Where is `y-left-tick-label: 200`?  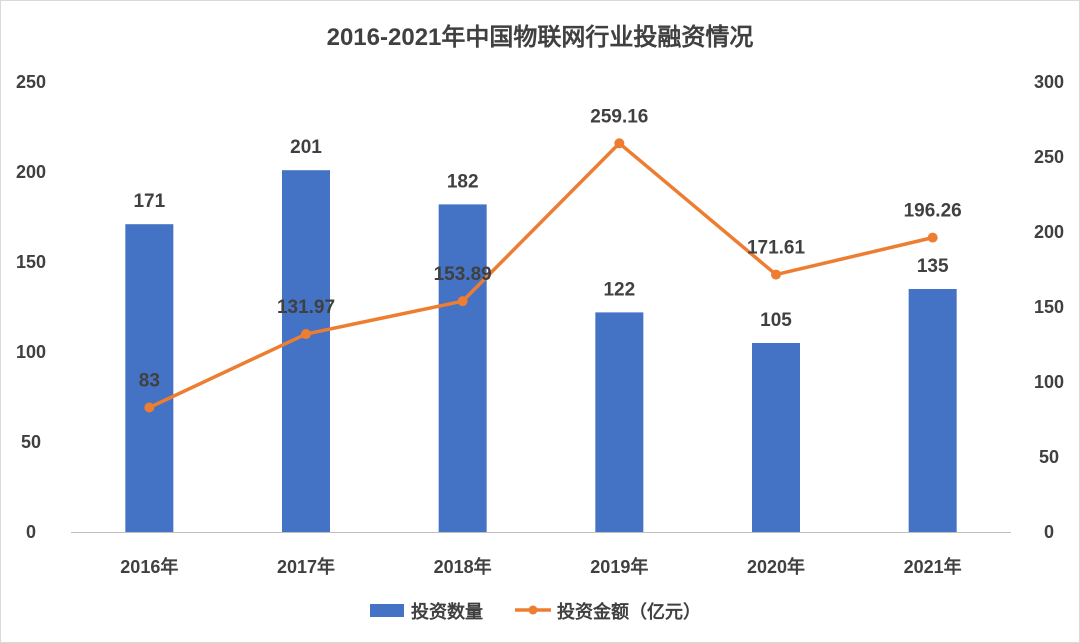 y-left-tick-label: 200 is located at coordinates (31, 172).